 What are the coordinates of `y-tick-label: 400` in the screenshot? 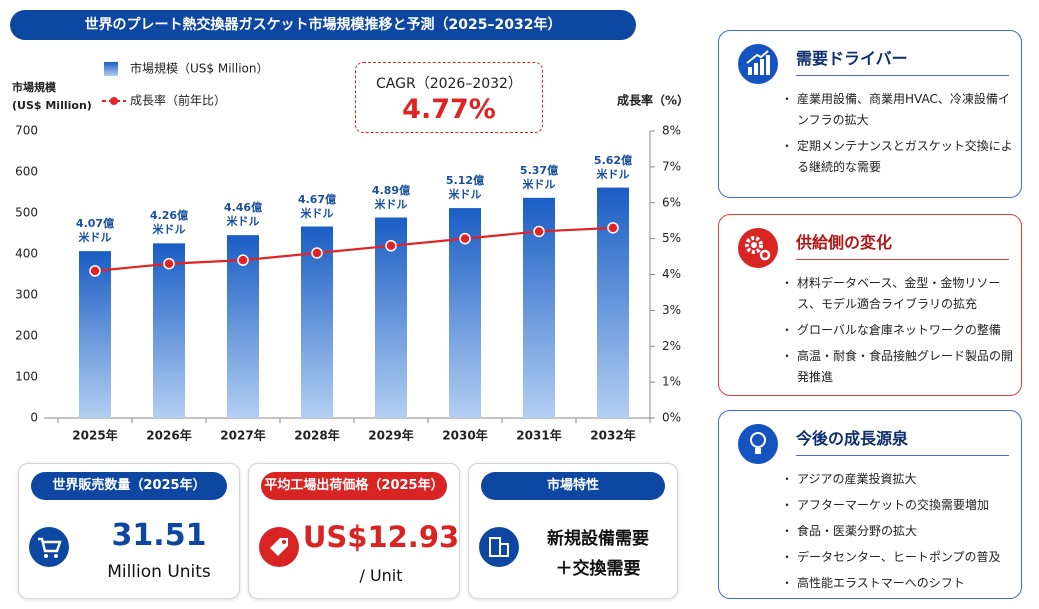 It's located at (26, 254).